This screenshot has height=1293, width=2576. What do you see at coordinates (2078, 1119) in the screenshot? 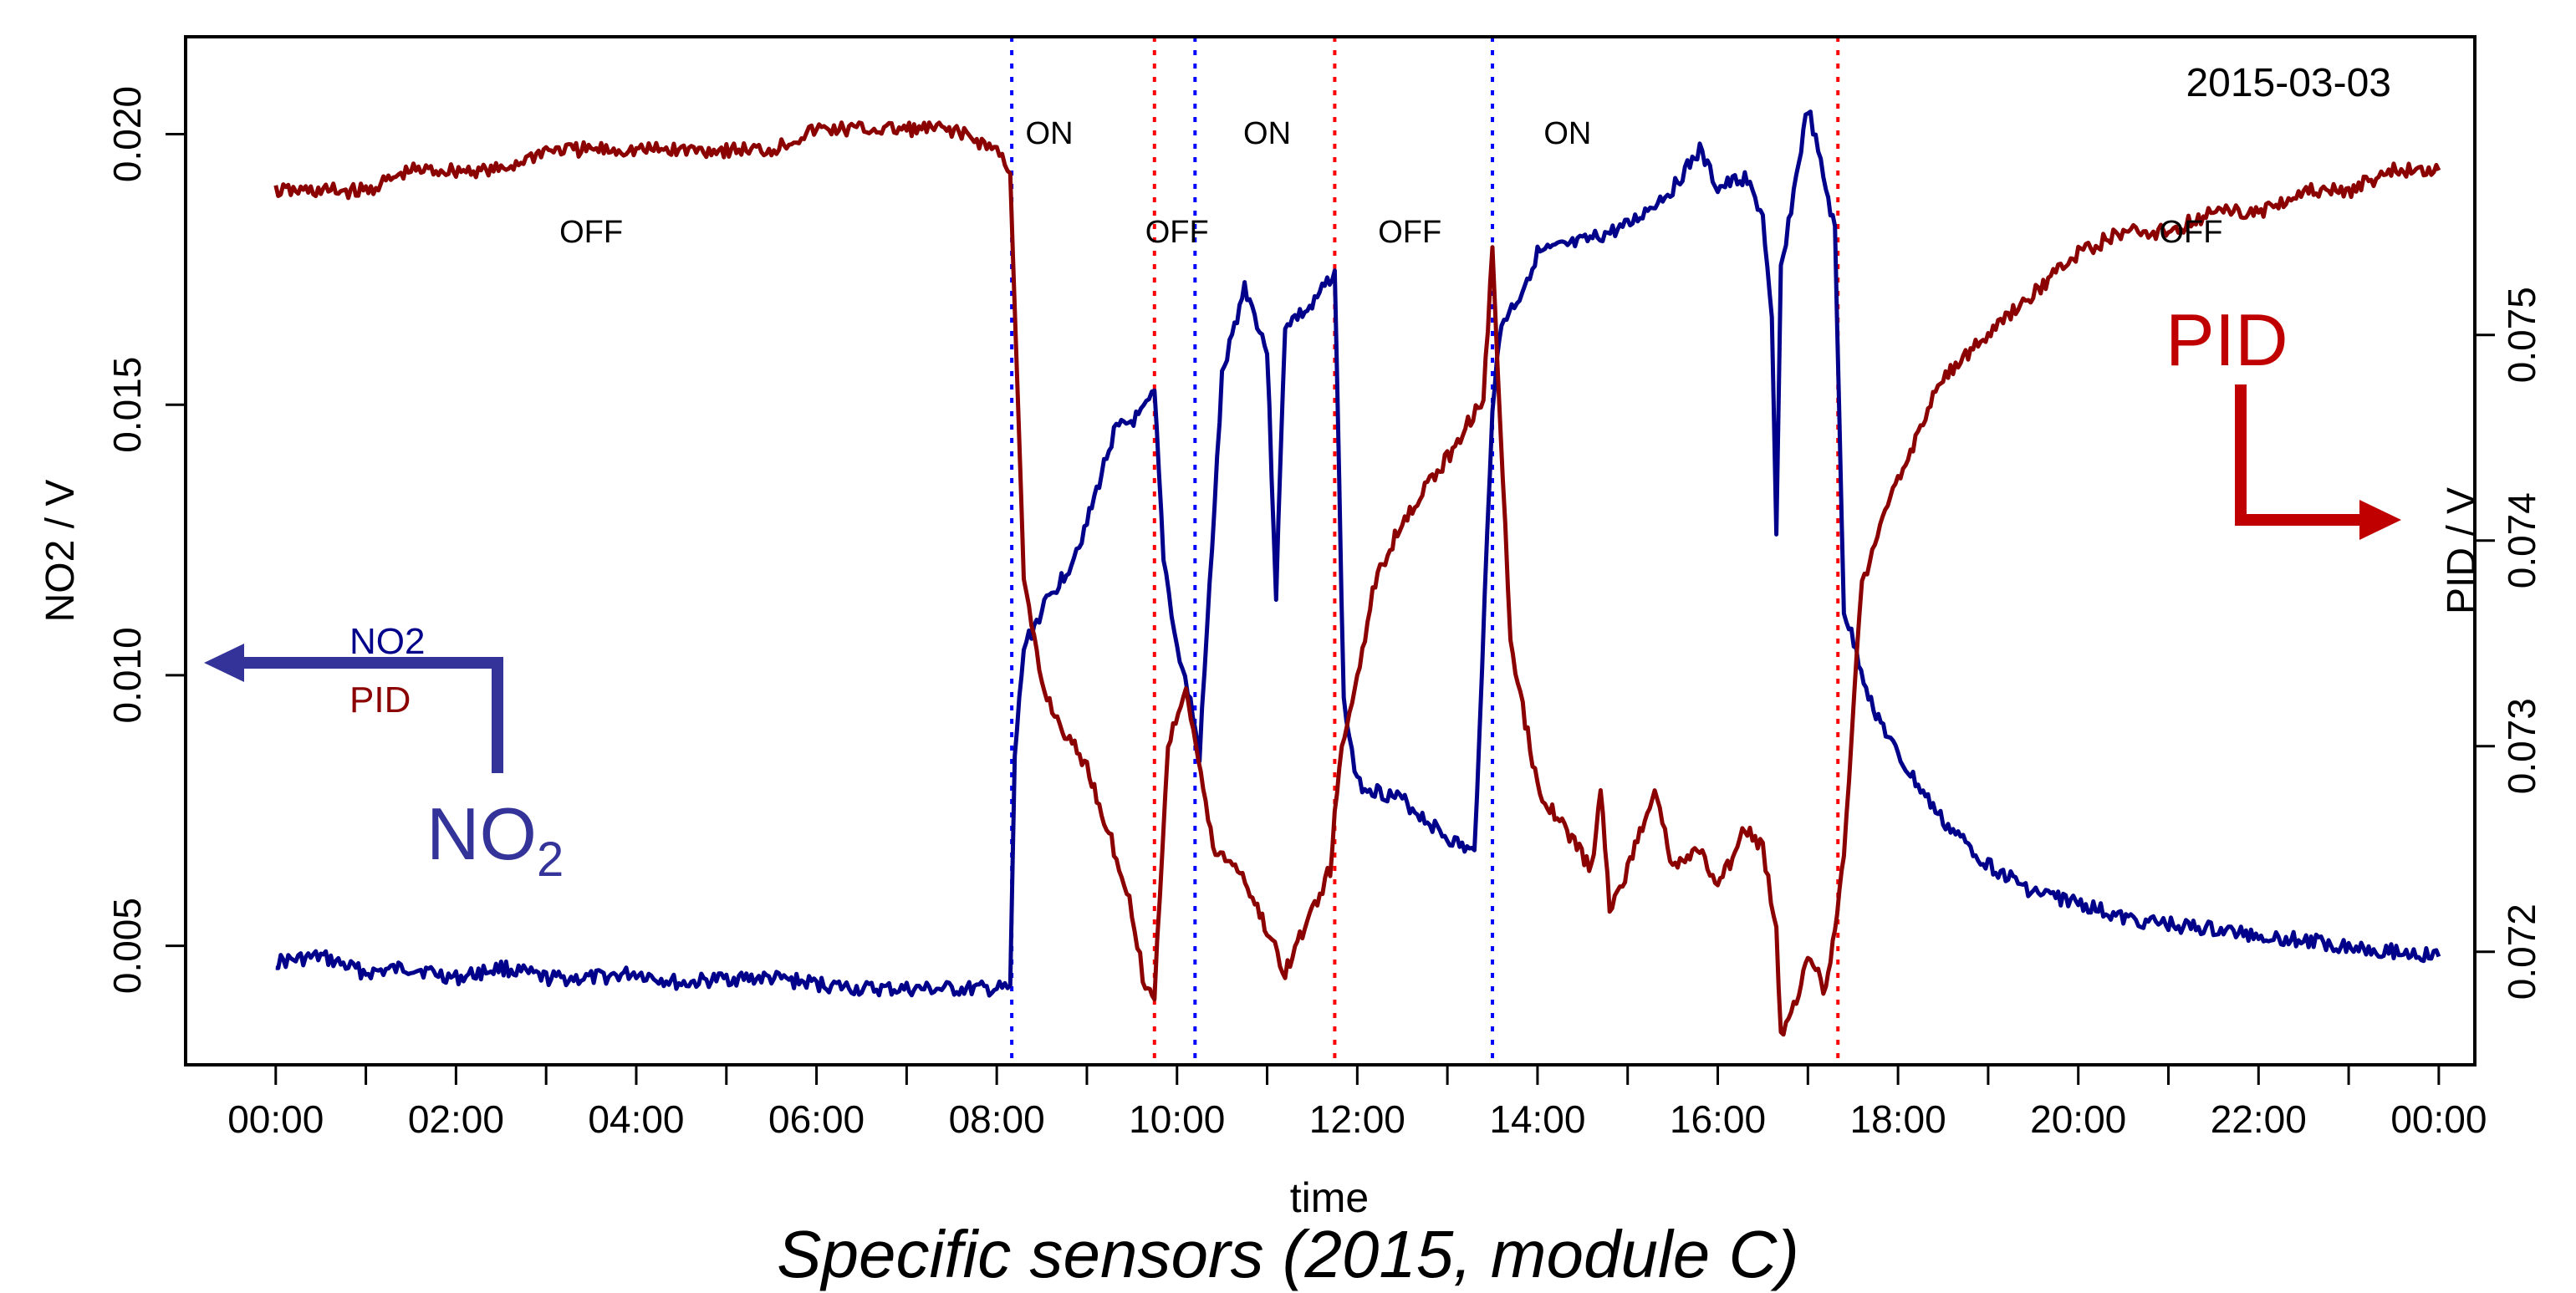
I see `x-tick-label: 20:00` at bounding box center [2078, 1119].